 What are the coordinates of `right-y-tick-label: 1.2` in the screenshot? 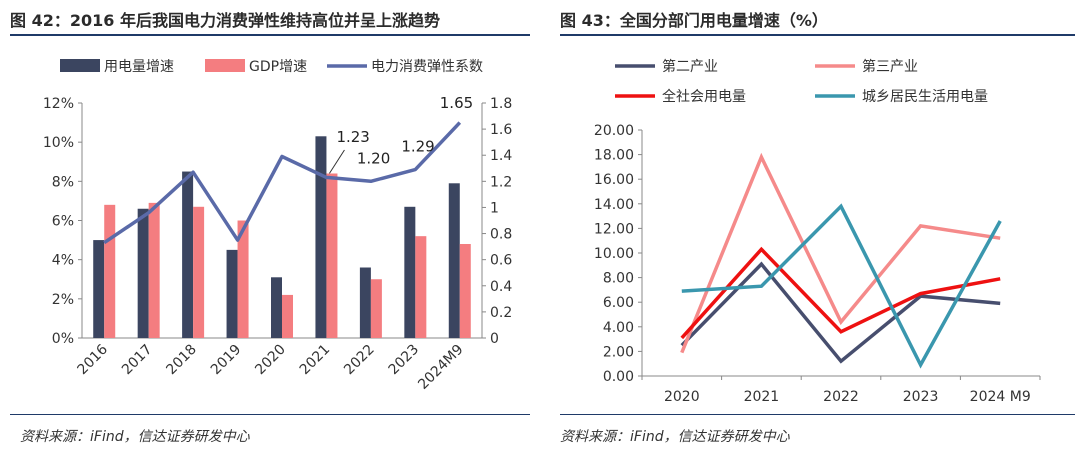 It's located at (501, 182).